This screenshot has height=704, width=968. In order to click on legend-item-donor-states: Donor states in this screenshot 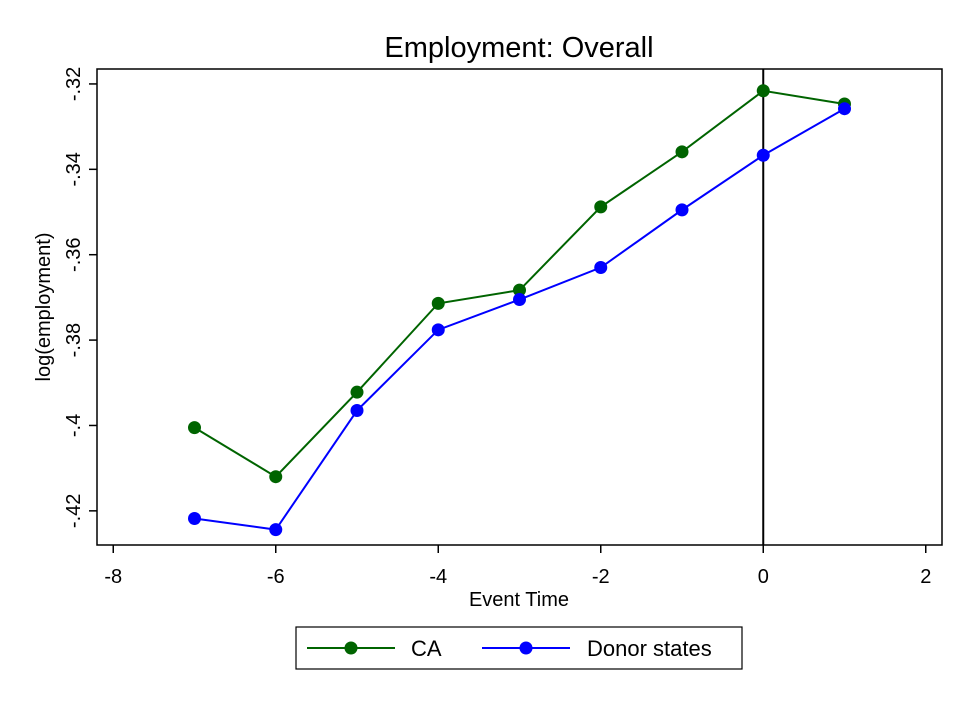, I will do `click(597, 648)`.